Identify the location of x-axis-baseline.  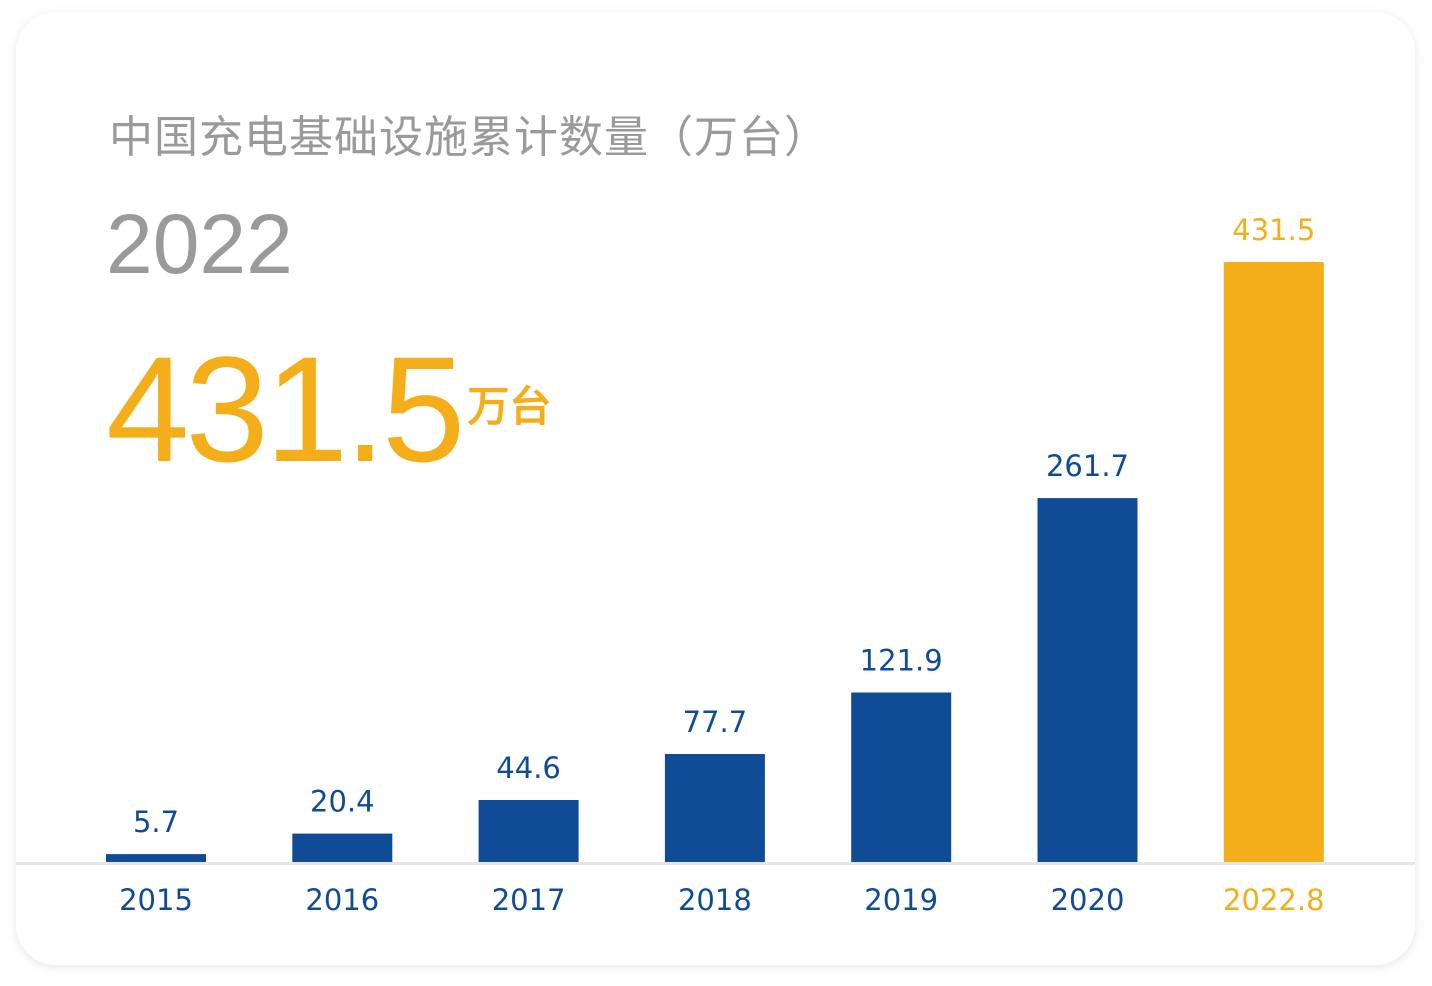
(715, 863).